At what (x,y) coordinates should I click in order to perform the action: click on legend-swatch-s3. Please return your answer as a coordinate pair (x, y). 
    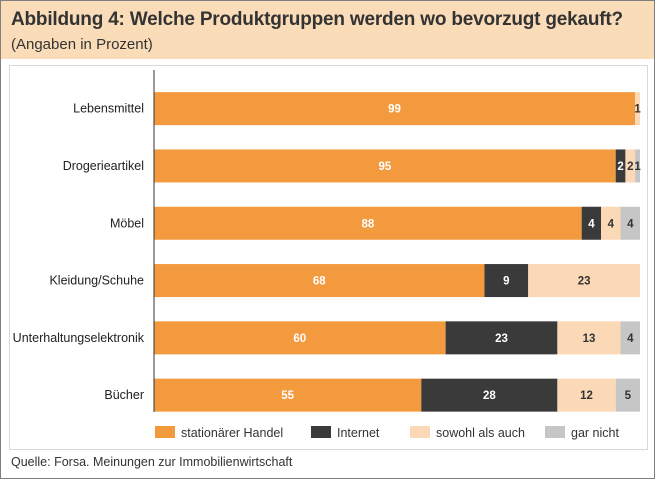
    Looking at the image, I should click on (555, 432).